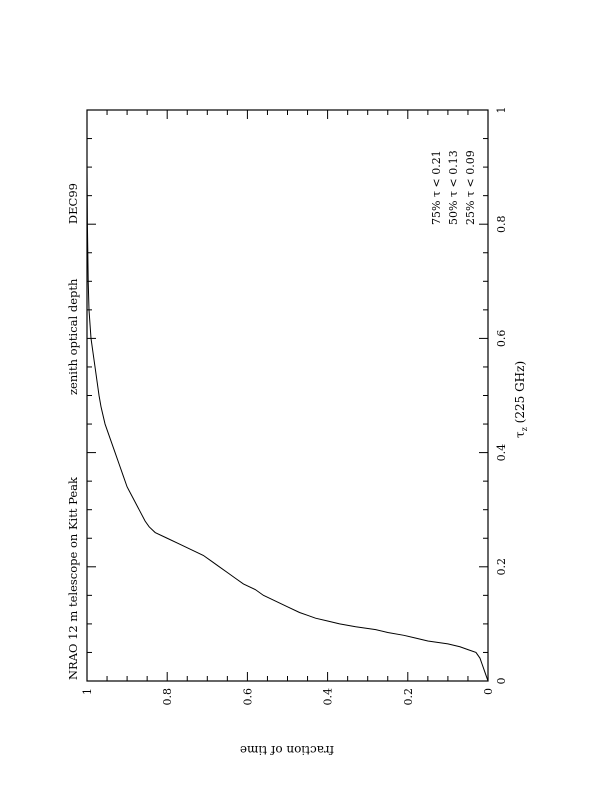 This screenshot has height=792, width=612. Describe the element at coordinates (73, 203) in the screenshot. I see `chart-tag: DEC99` at that location.